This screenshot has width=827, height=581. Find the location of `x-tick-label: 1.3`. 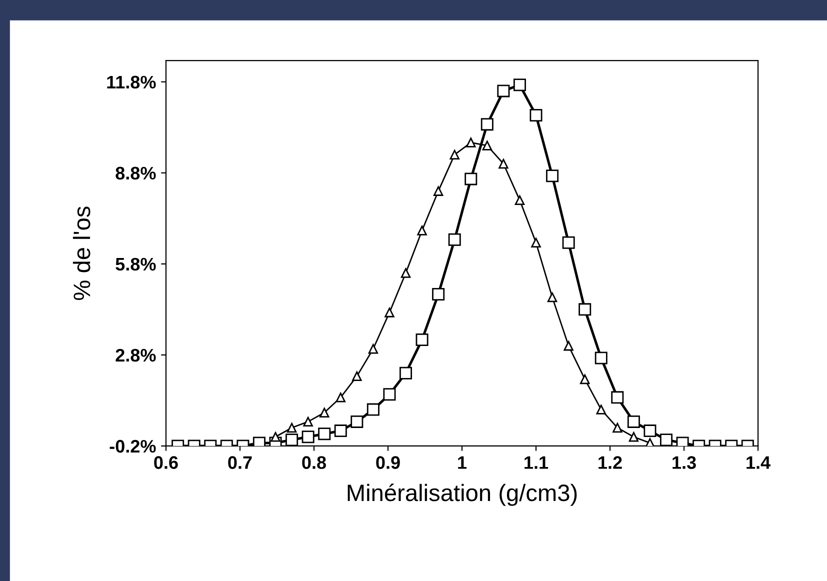

x-tick-label: 1.3 is located at coordinates (684, 462).